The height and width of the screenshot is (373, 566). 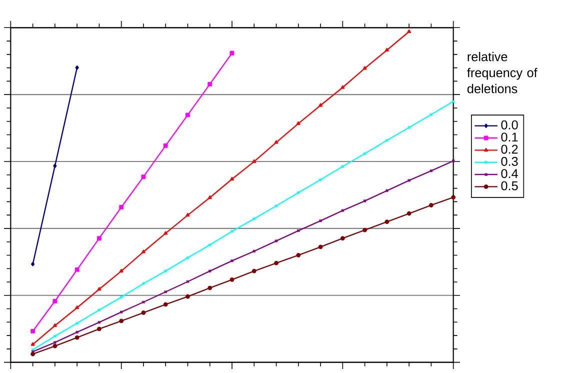 What do you see at coordinates (509, 149) in the screenshot?
I see `legend-label: 0.2` at bounding box center [509, 149].